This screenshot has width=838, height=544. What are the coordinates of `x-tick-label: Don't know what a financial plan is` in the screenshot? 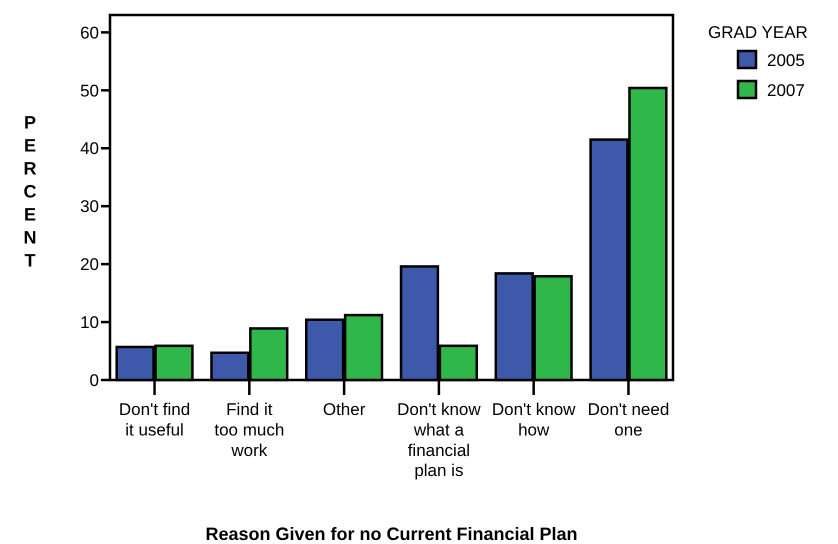 It's located at (439, 440).